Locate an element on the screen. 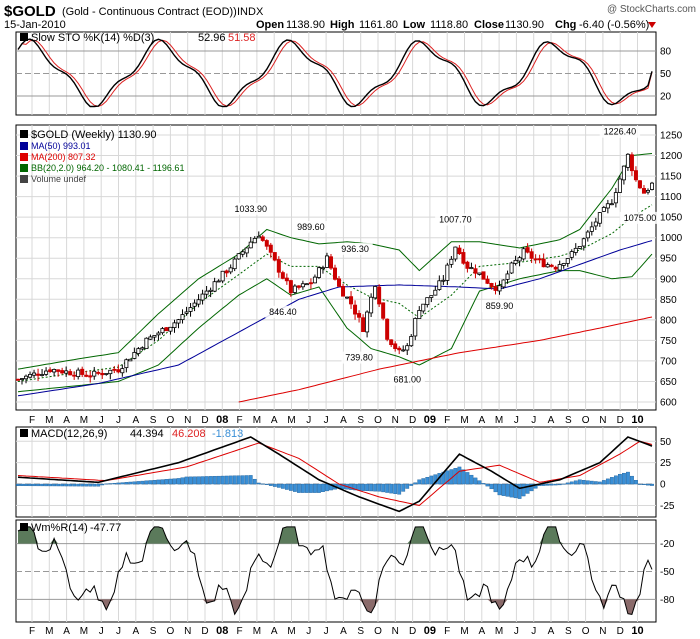 The image size is (700, 639). price-tick-label: 600 is located at coordinates (668, 403).